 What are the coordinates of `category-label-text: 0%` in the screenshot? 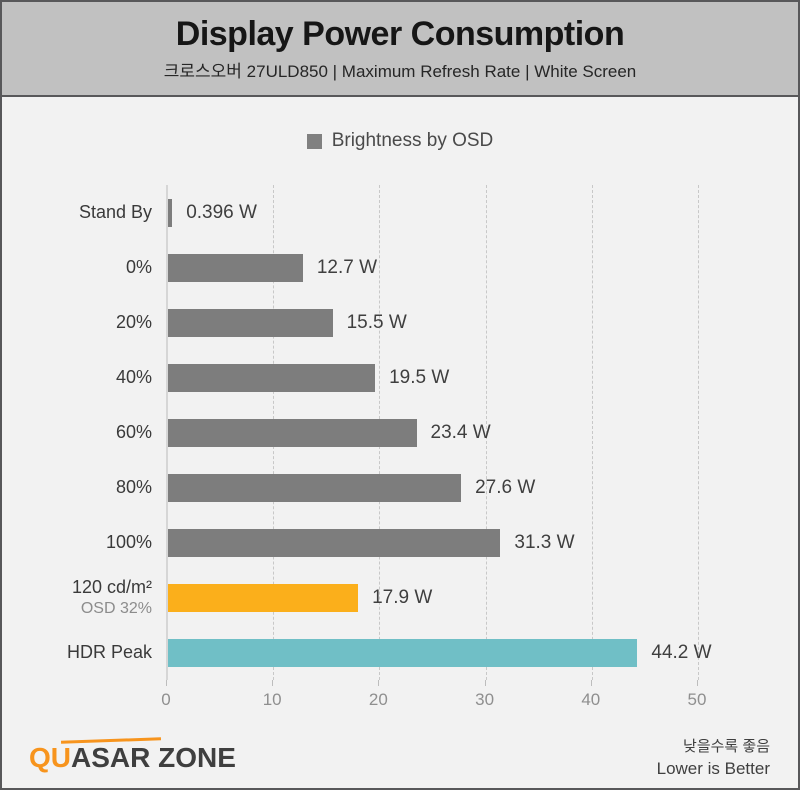 It's located at (138, 266).